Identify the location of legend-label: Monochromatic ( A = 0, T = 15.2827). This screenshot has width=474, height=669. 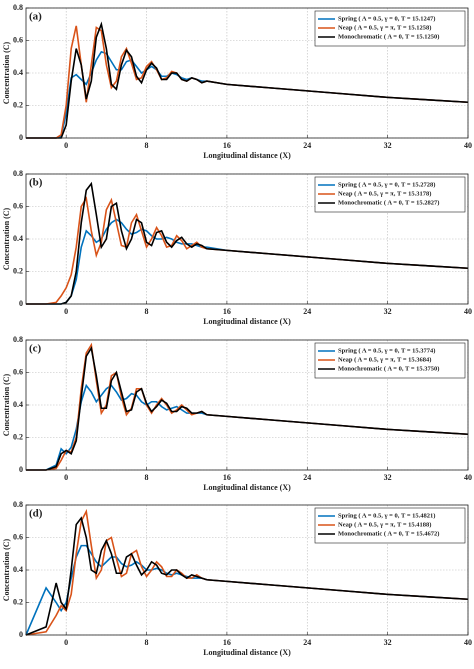
(388, 202).